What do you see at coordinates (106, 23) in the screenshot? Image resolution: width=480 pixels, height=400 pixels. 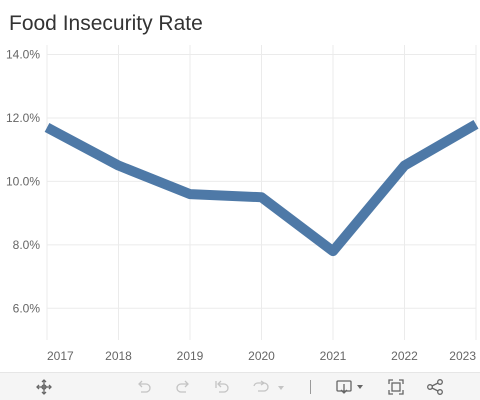 I see `chart-title: Food Insecurity Rate` at bounding box center [106, 23].